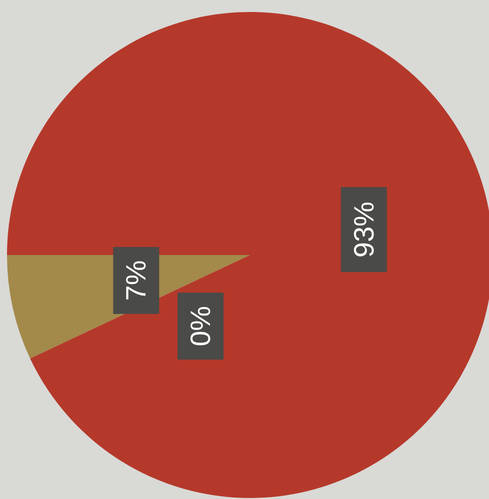 The image size is (489, 499). Describe the element at coordinates (364, 230) in the screenshot. I see `data-label: 93%` at that location.